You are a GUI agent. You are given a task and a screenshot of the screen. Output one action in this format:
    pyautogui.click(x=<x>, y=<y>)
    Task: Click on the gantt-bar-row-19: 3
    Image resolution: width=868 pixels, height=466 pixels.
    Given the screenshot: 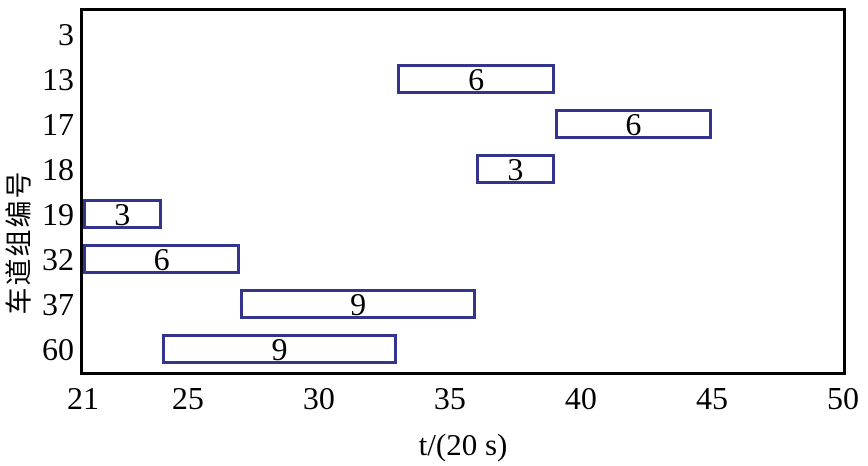 What is the action you would take?
    pyautogui.click(x=122, y=214)
    